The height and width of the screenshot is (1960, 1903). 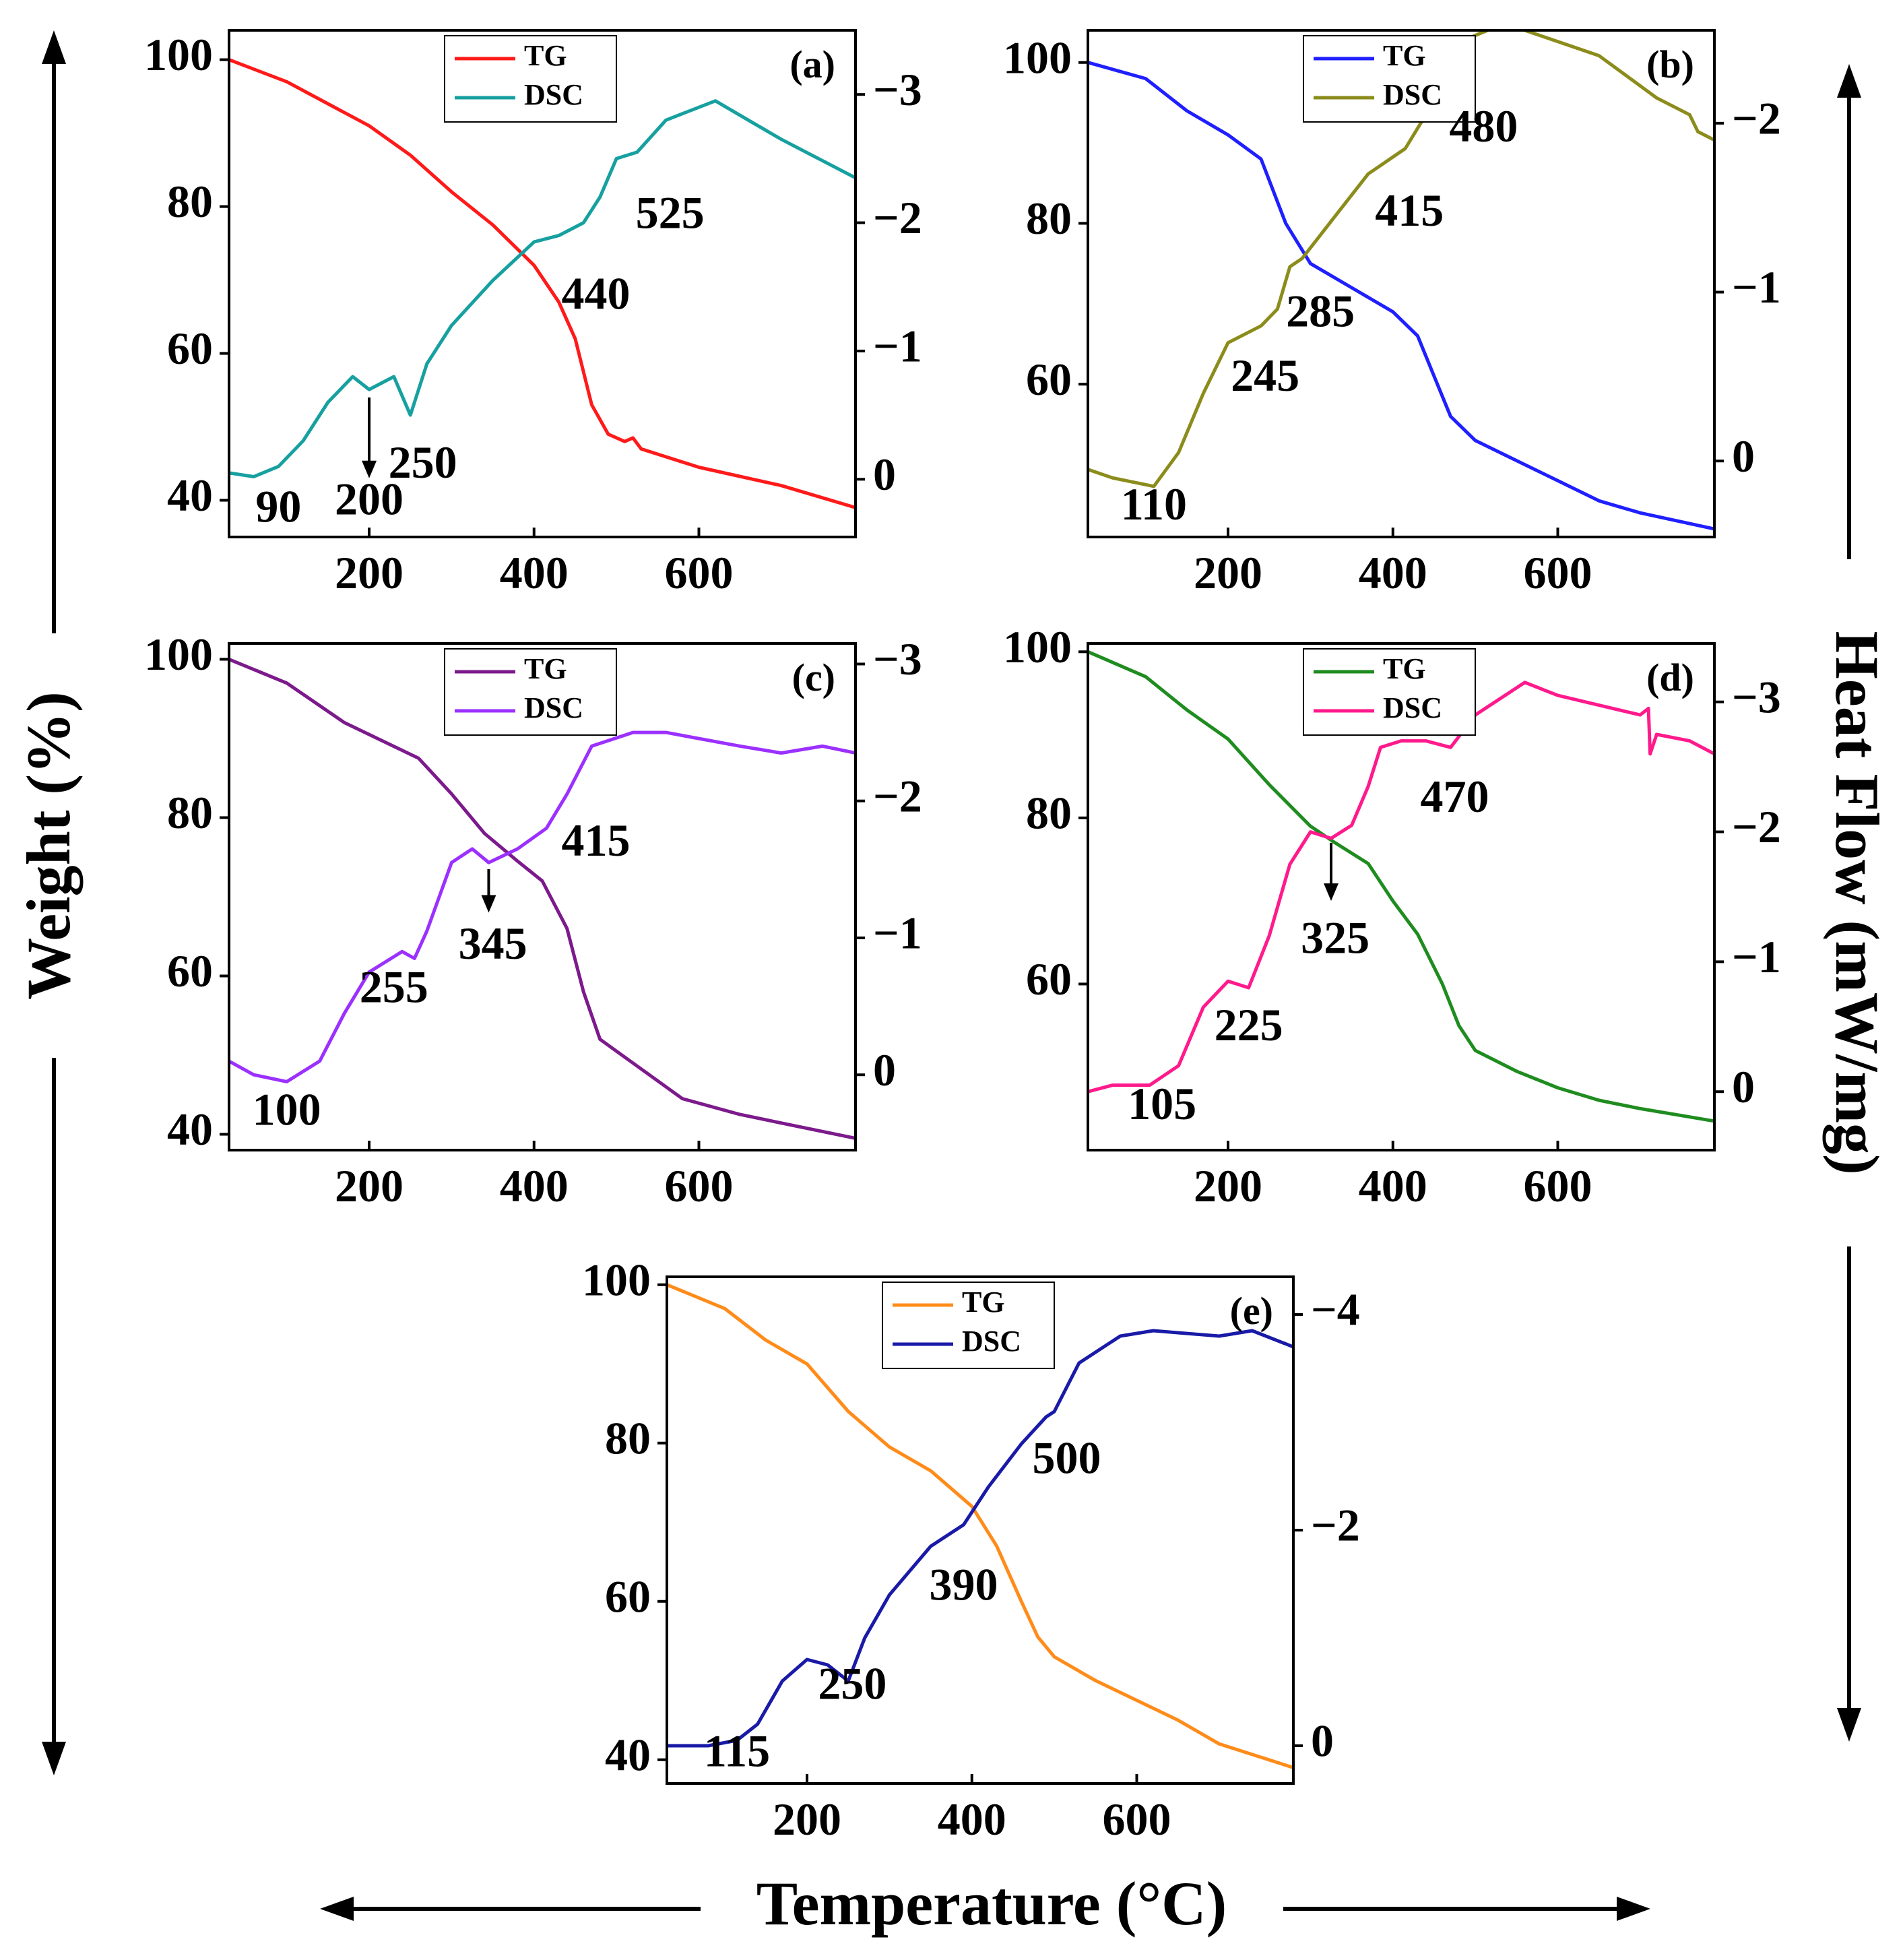 I want to click on peak-annotation: 245, so click(x=1265, y=375).